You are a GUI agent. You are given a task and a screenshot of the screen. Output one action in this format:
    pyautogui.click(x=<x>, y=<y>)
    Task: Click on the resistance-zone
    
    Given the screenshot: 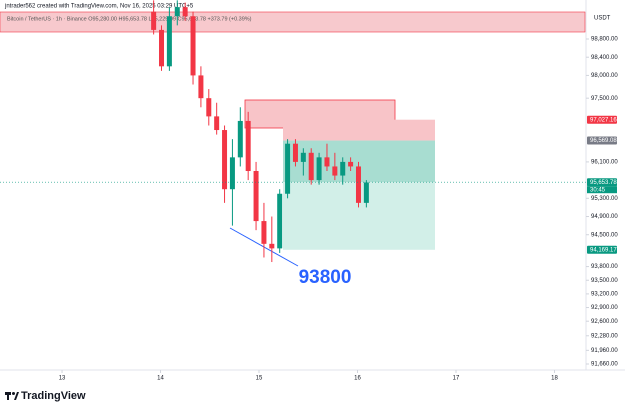 What is the action you would take?
    pyautogui.click(x=293, y=22)
    